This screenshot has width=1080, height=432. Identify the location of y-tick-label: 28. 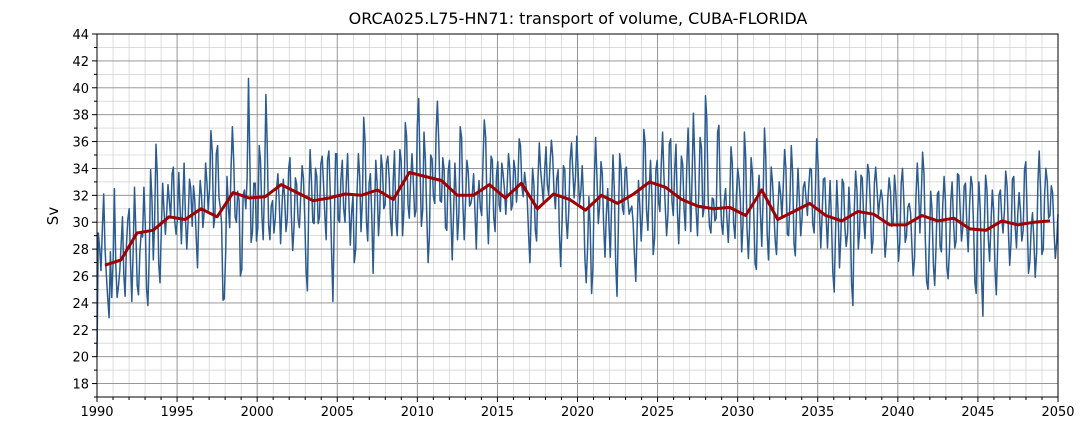
(80, 250).